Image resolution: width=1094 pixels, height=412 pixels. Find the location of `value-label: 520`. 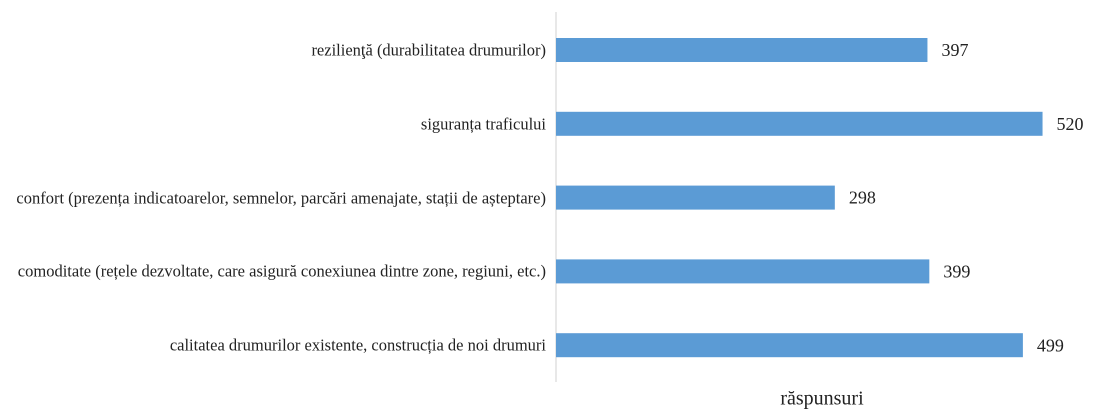

value-label: 520 is located at coordinates (1070, 124).